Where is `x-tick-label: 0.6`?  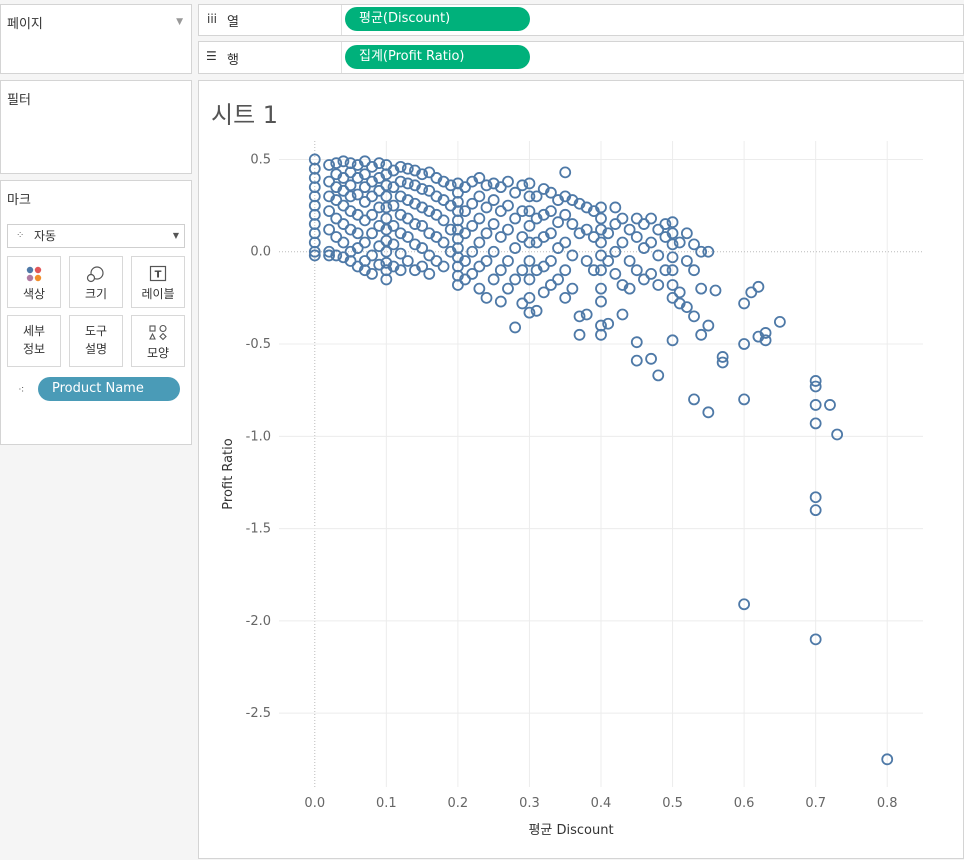
x-tick-label: 0.6 is located at coordinates (744, 803).